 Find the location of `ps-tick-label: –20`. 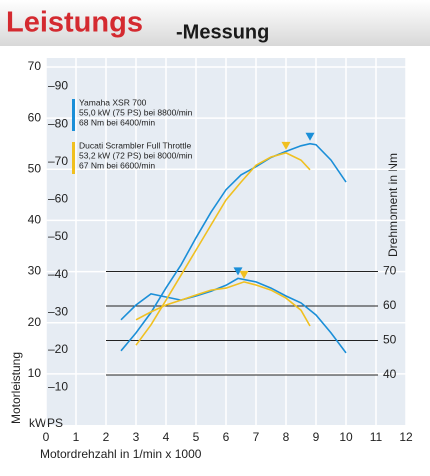

ps-tick-label: –20 is located at coordinates (58, 349).